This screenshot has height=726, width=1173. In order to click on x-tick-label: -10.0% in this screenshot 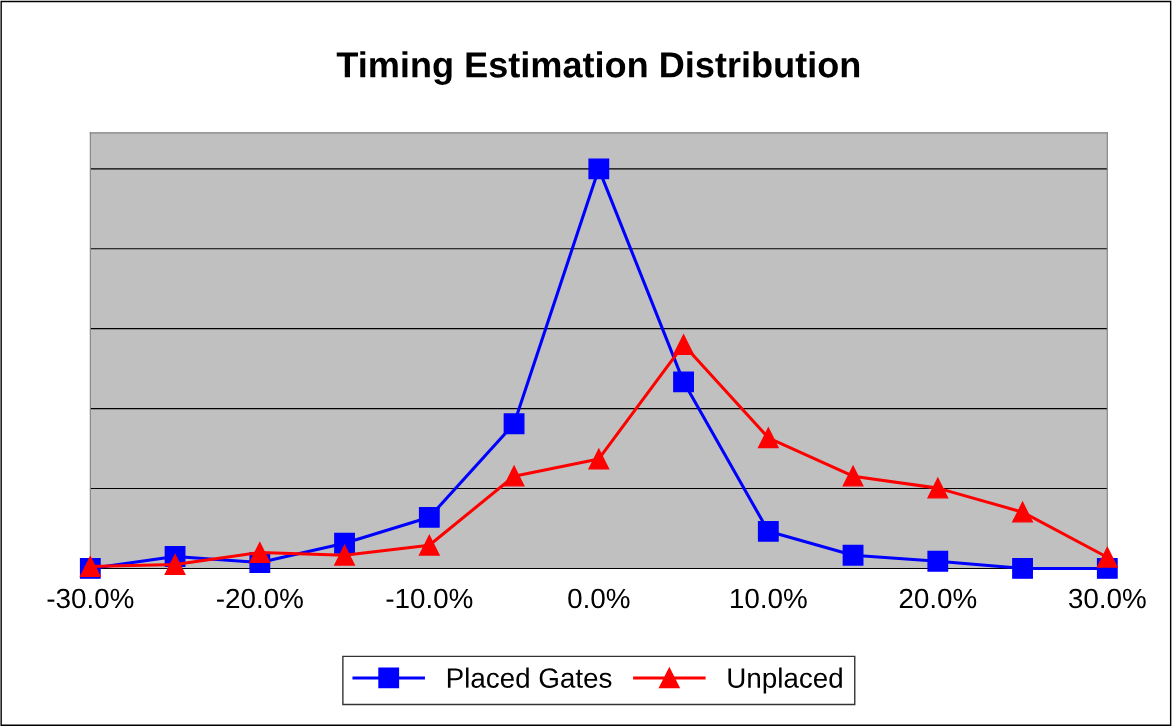, I will do `click(429, 598)`.